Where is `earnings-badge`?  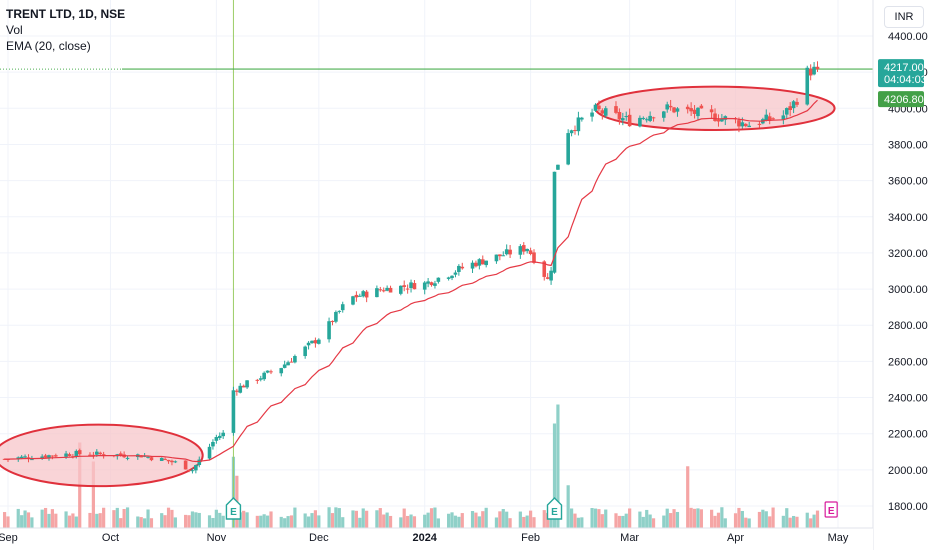
earnings-badge is located at coordinates (233, 508).